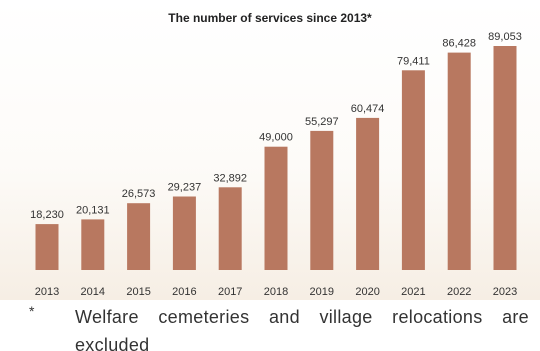 This screenshot has width=540, height=351. What do you see at coordinates (93, 292) in the screenshot?
I see `x-tick-label-2014: 2014` at bounding box center [93, 292].